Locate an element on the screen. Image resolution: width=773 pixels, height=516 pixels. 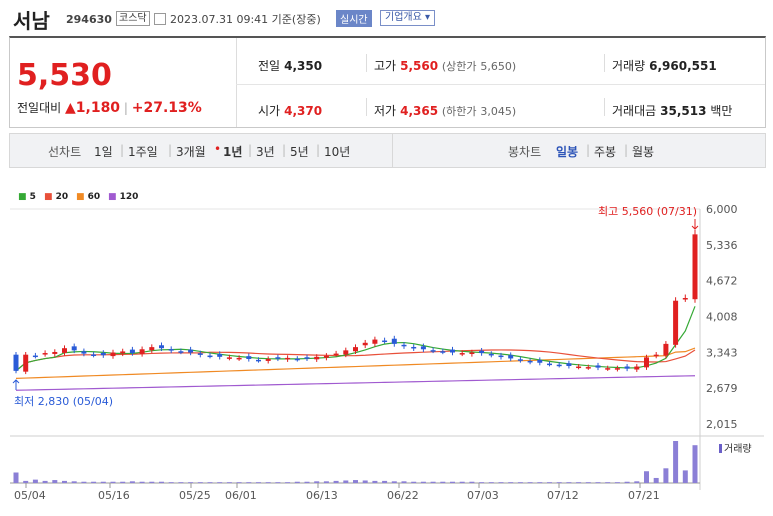
low-price: 저가 4,365 (하한가 3,045) is located at coordinates (445, 111).